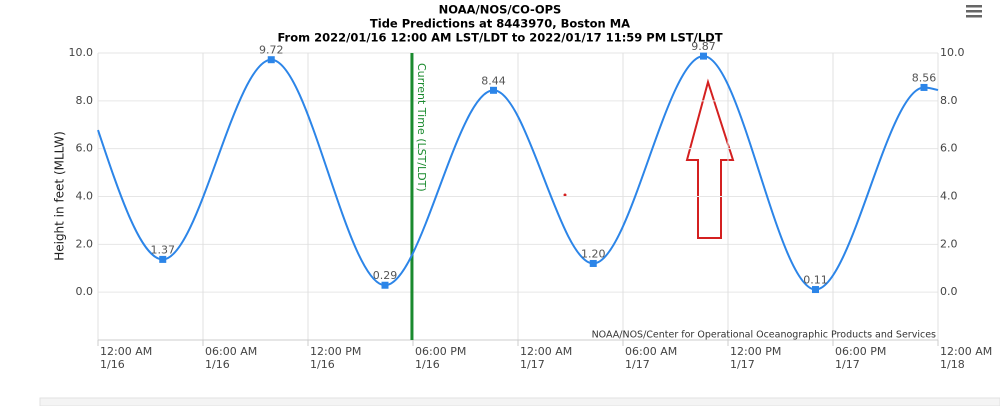 Image resolution: width=1000 pixels, height=406 pixels. Describe the element at coordinates (500, 10) in the screenshot. I see `chart-title: NOAA/NOS/CO-OPS` at that location.